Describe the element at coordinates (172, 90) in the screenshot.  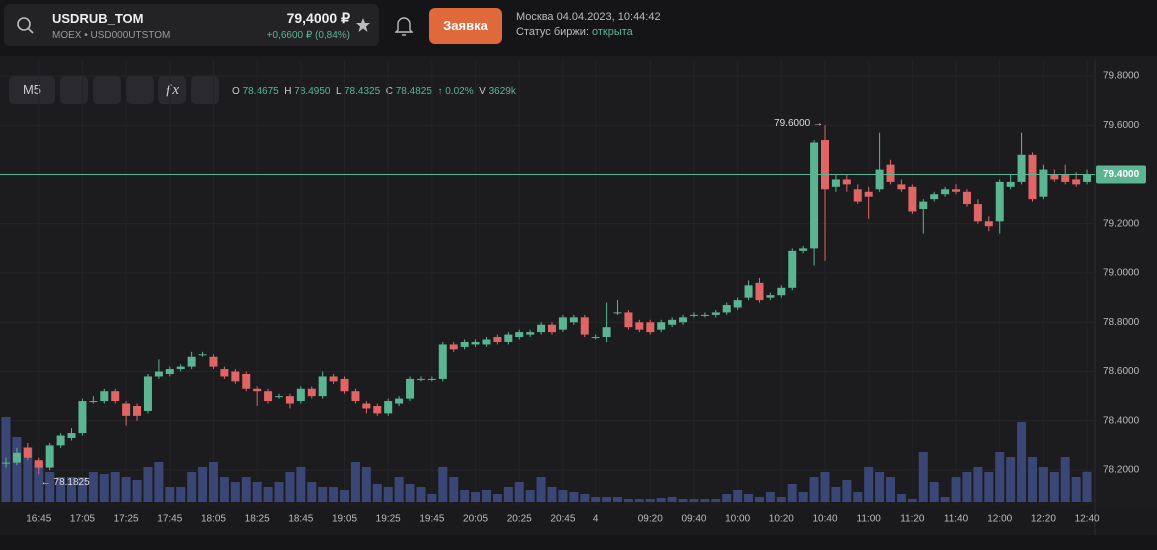
I see `fx-button: ƒx` at that location.